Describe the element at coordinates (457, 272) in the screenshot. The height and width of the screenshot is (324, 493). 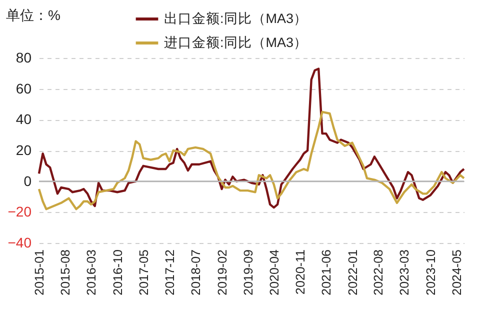
I see `x-tick-label: 2024-05` at that location.